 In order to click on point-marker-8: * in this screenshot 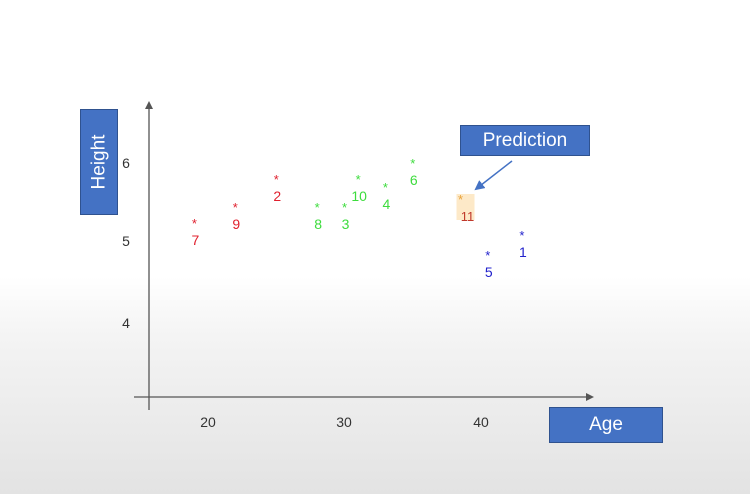, I will do `click(317, 207)`.